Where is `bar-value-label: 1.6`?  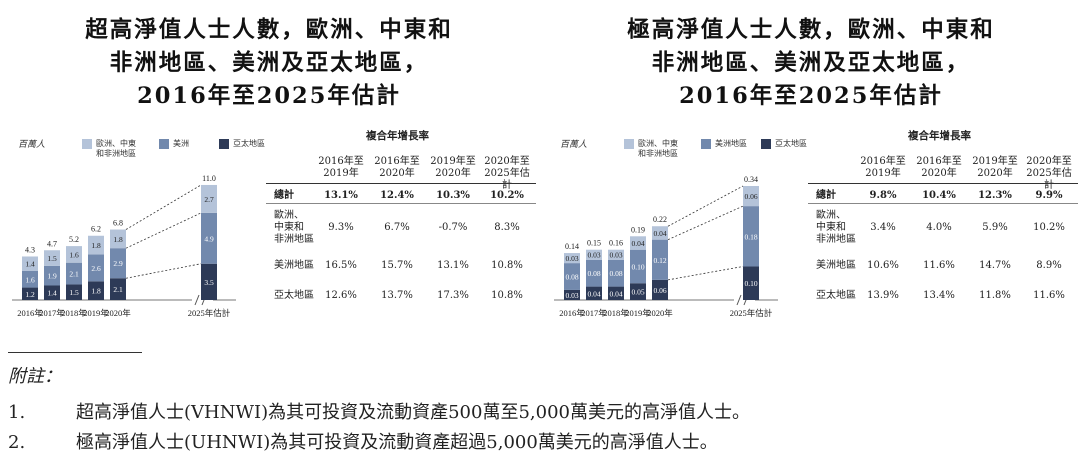
bar-value-label: 1.6 is located at coordinates (74, 254).